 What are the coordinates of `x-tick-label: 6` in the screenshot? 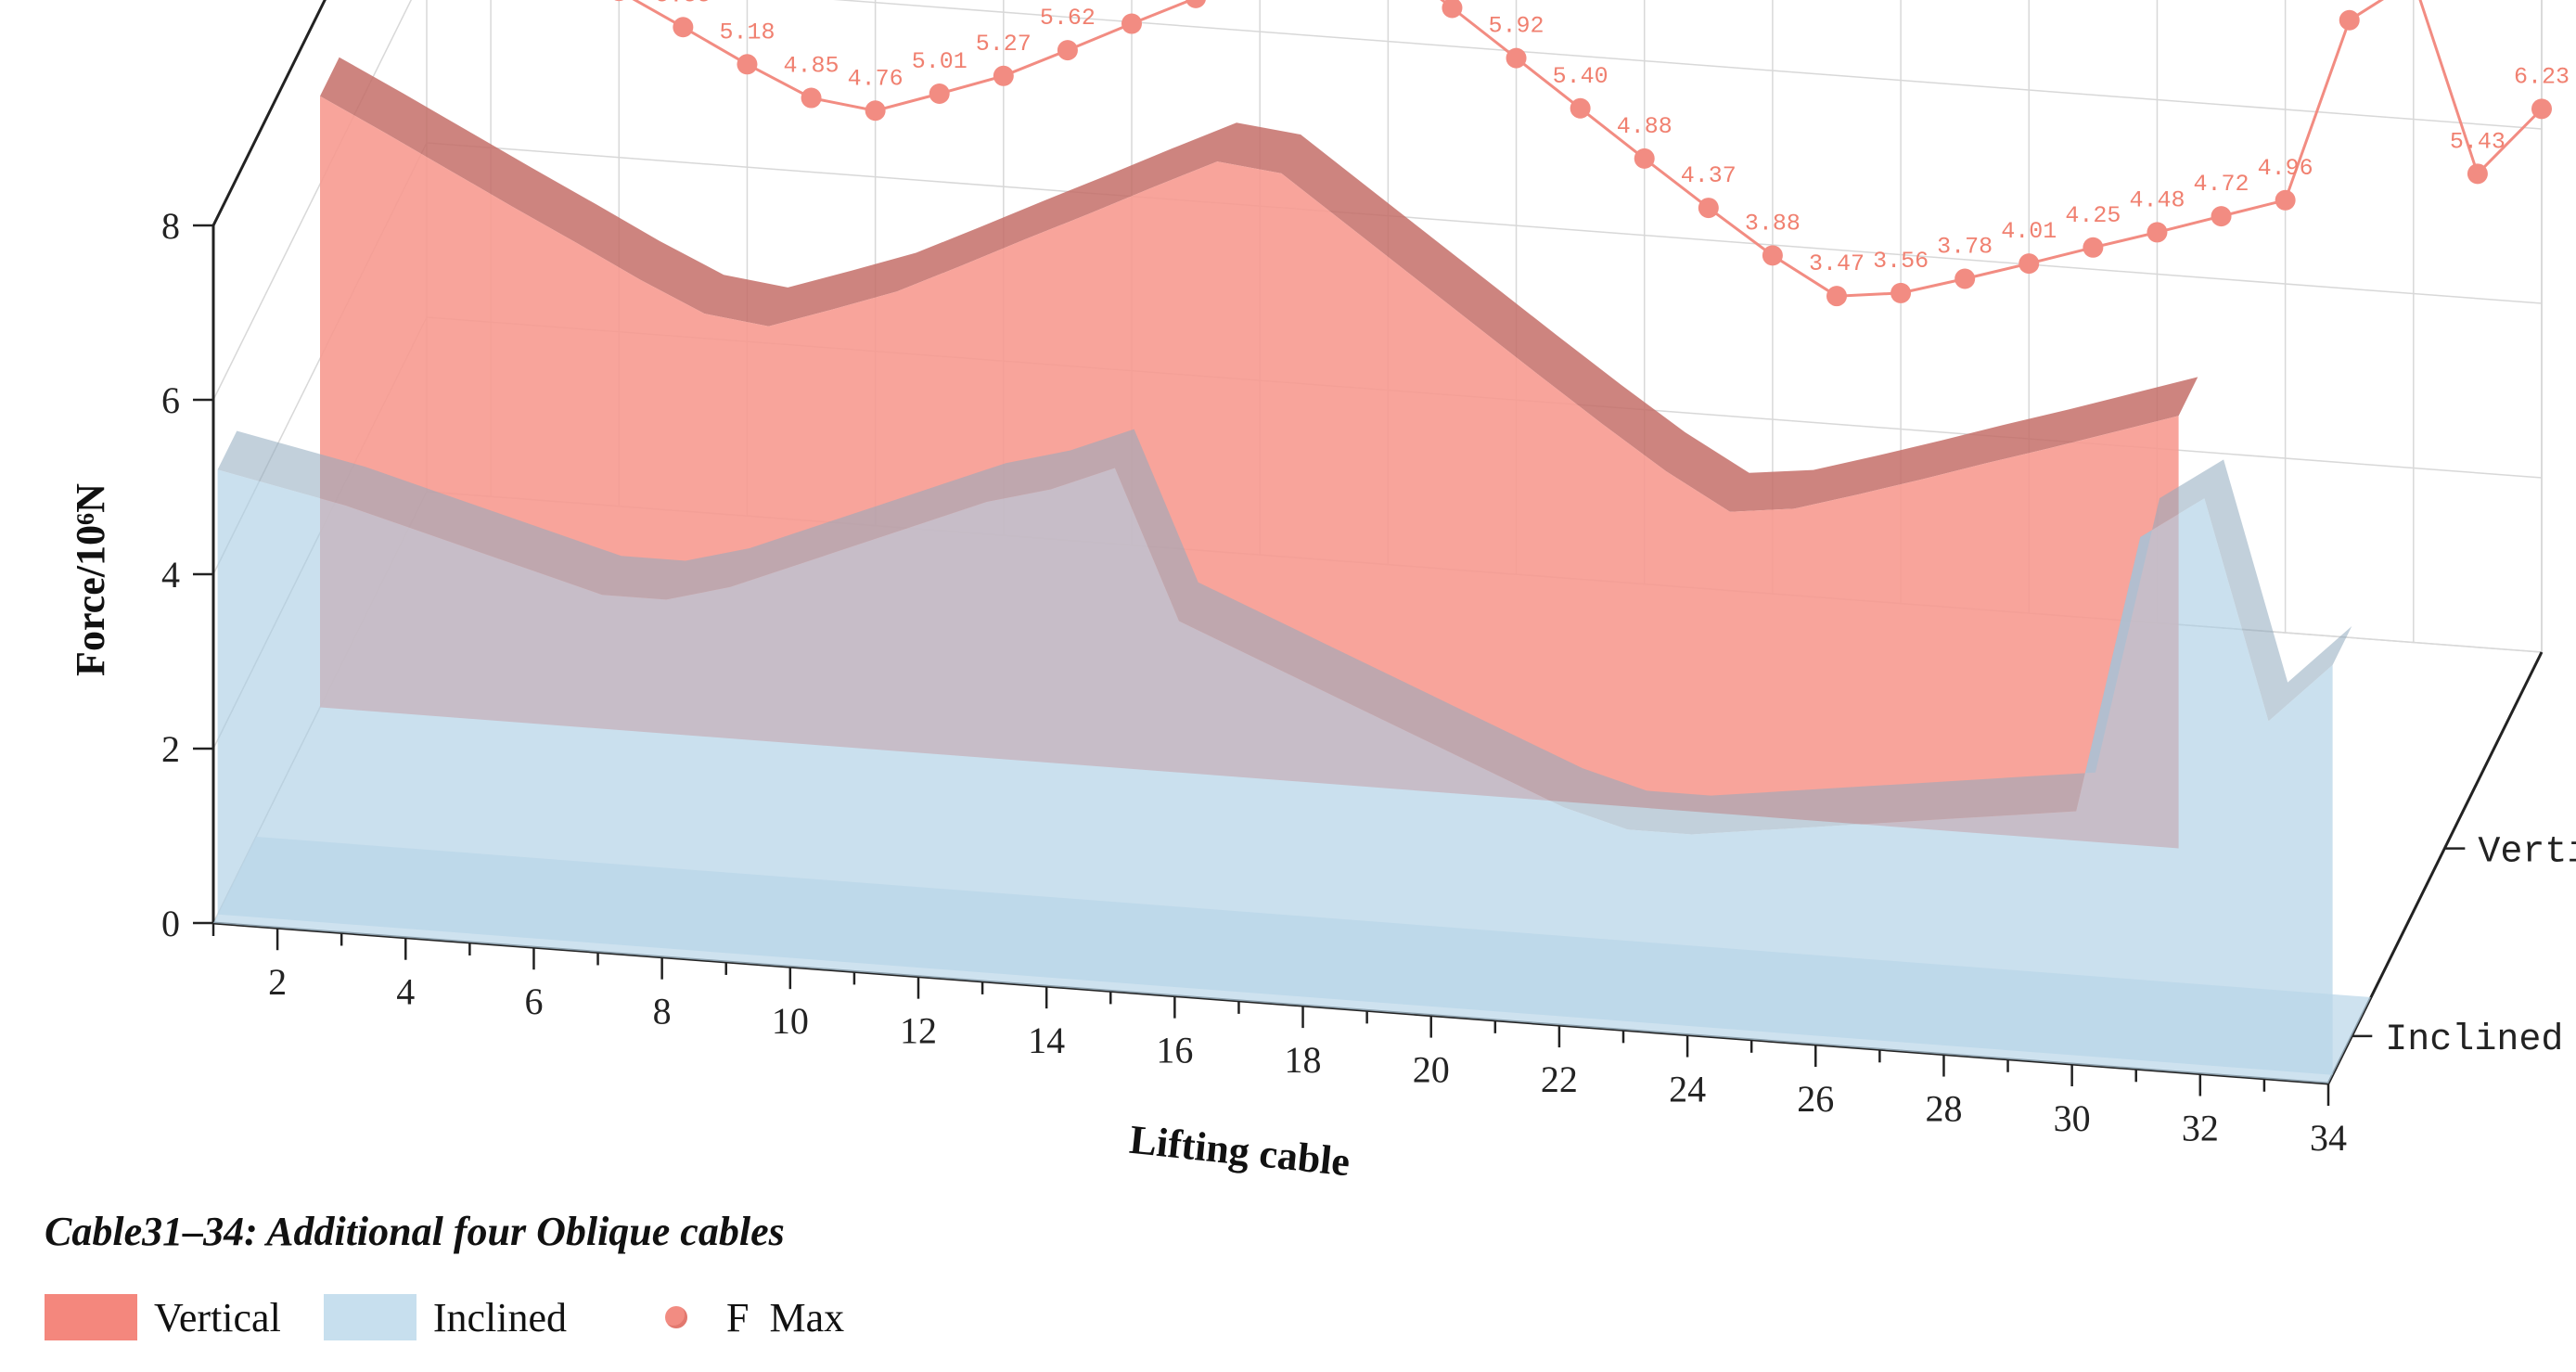 It's located at (533, 1002).